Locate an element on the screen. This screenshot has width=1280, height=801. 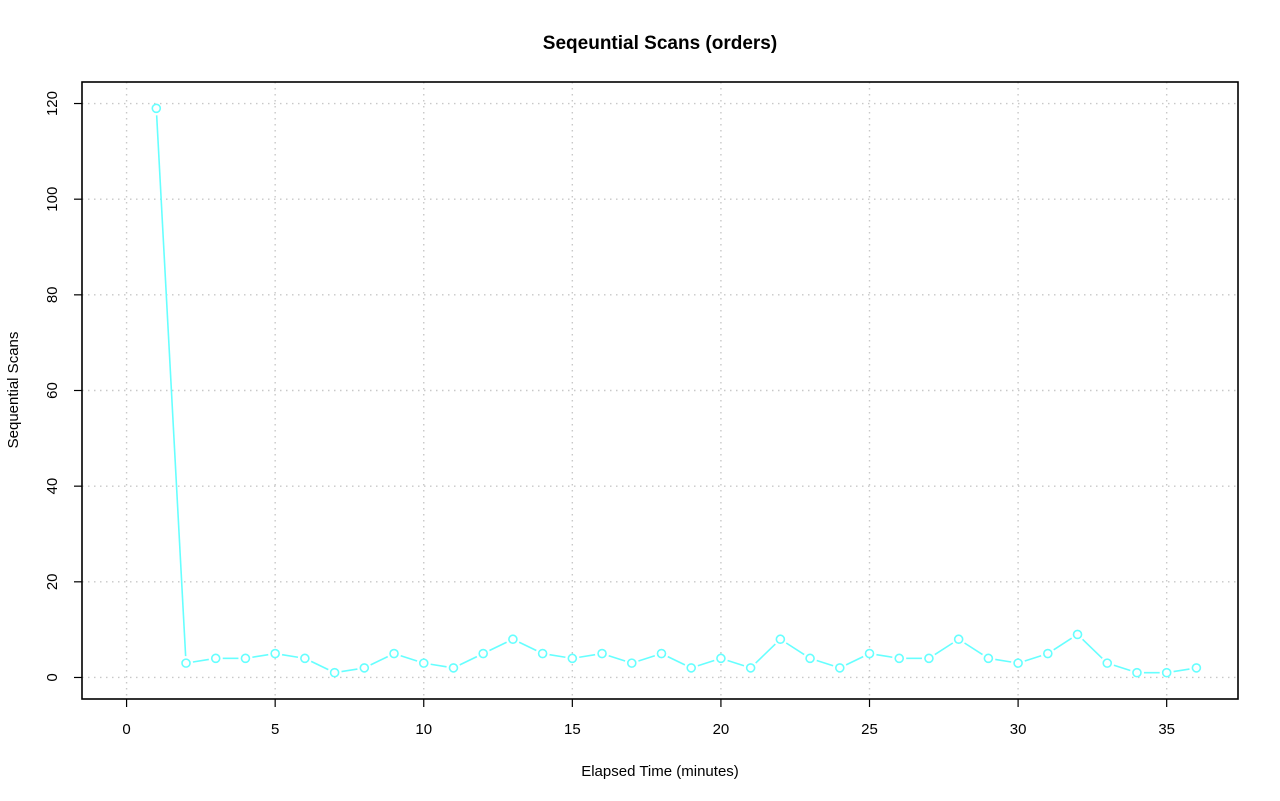
x-tick-label: 5 is located at coordinates (275, 729).